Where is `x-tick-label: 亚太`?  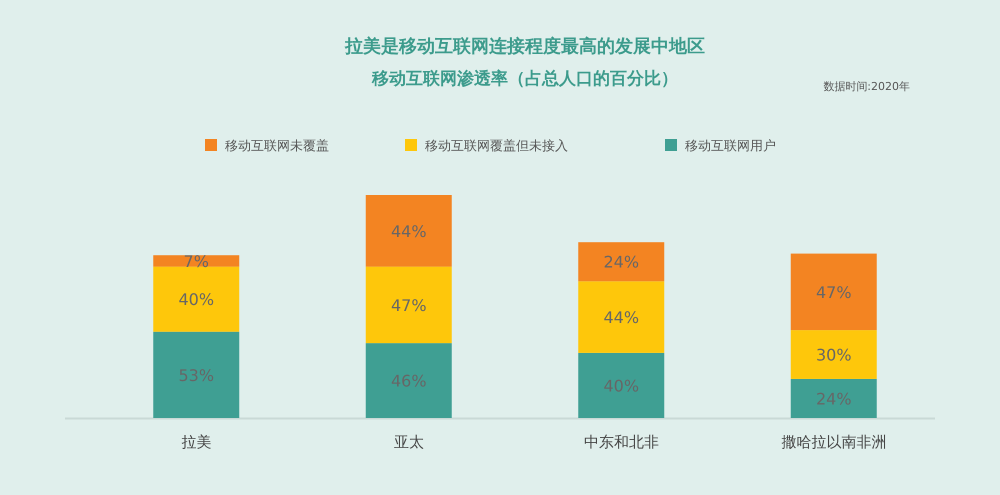 x-tick-label: 亚太 is located at coordinates (409, 442).